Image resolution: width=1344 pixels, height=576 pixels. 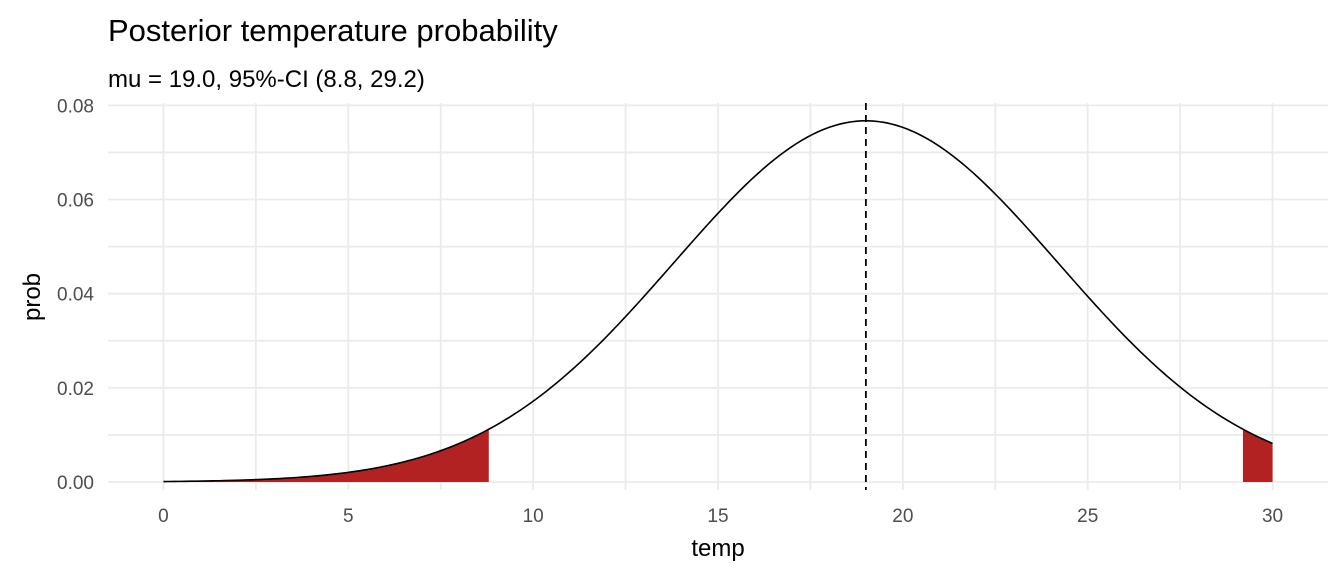 What do you see at coordinates (32, 297) in the screenshot?
I see `y-axis-title: prob` at bounding box center [32, 297].